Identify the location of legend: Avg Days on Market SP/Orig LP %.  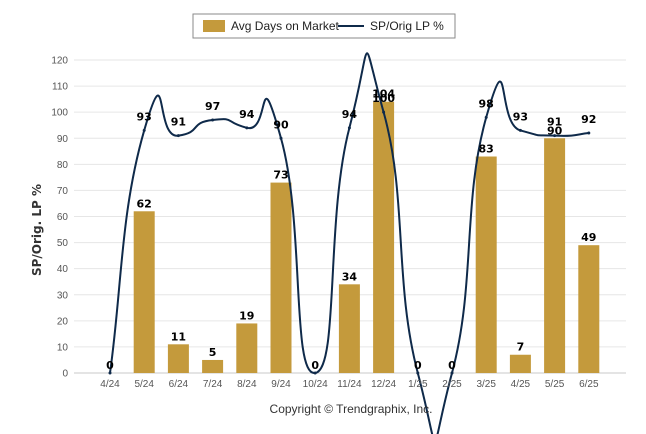
(324, 26).